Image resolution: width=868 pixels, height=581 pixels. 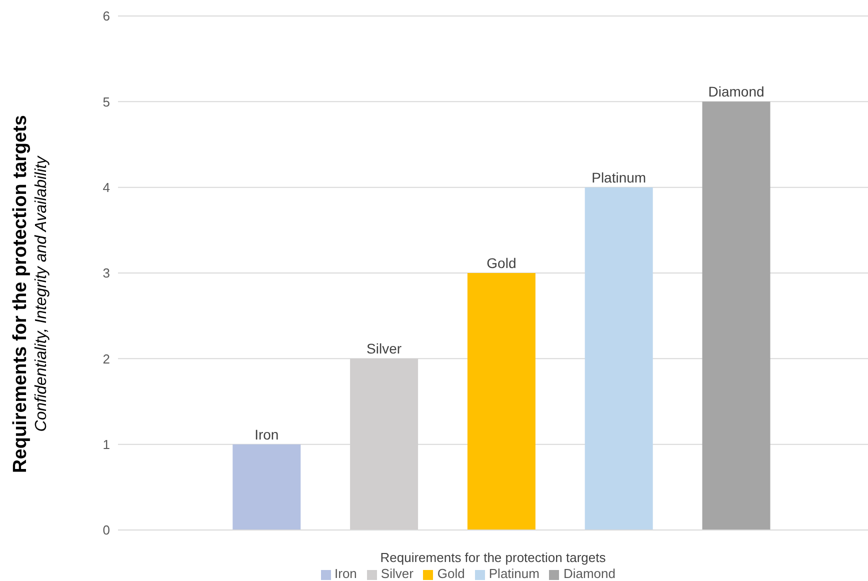 I want to click on legend-label: Iron, so click(x=345, y=573).